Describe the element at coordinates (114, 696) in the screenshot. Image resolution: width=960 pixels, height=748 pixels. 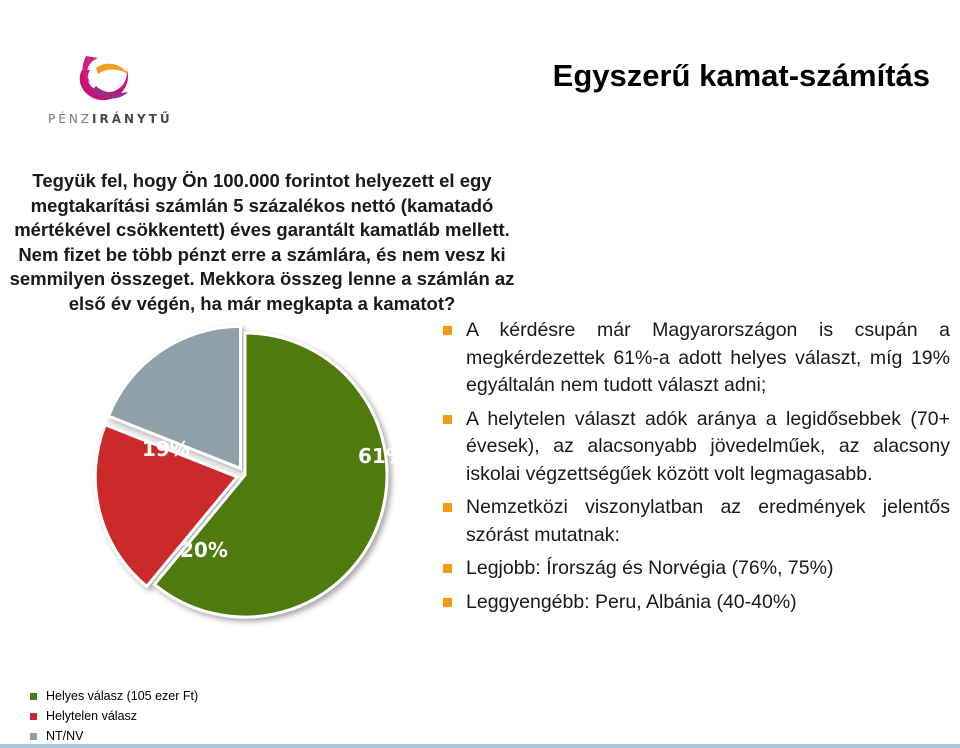
I see `legend-item: Helyes válasz (105 ezer Ft)` at that location.